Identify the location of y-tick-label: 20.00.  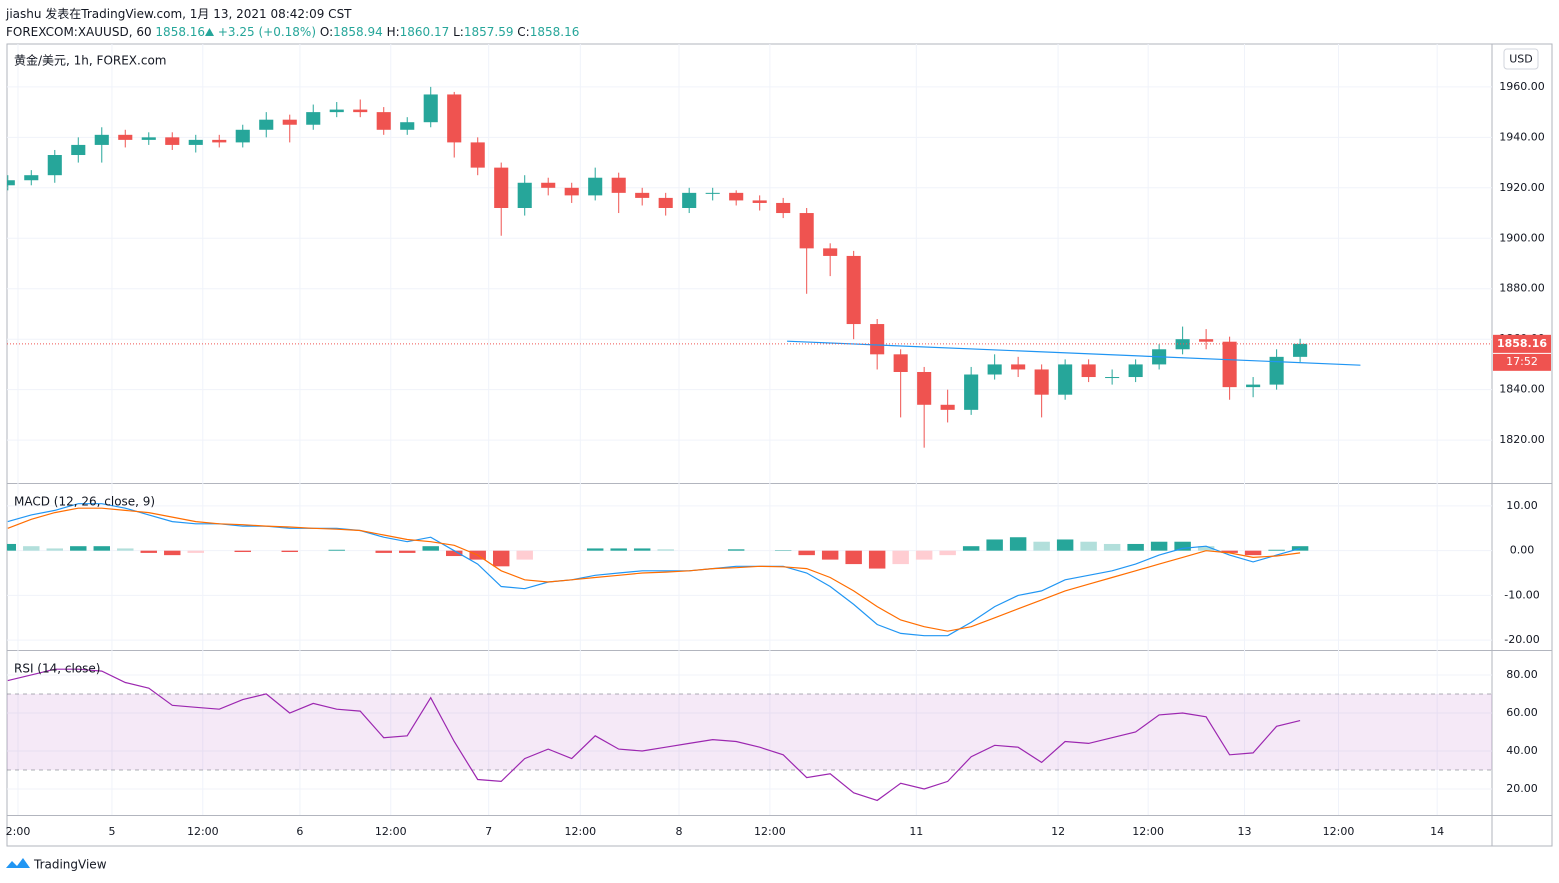
(1522, 788).